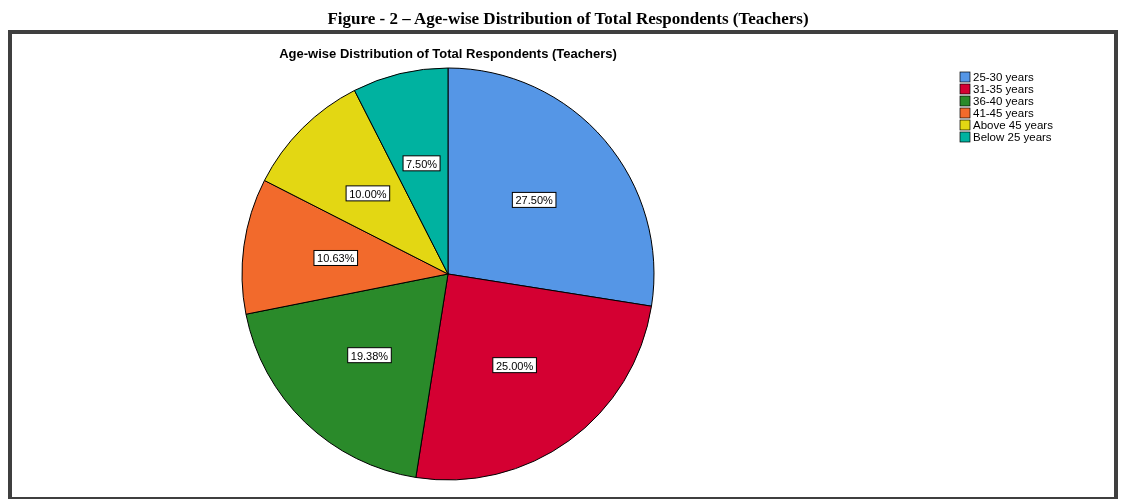  Describe the element at coordinates (369, 355) in the screenshot. I see `data-label: 19.38%` at that location.